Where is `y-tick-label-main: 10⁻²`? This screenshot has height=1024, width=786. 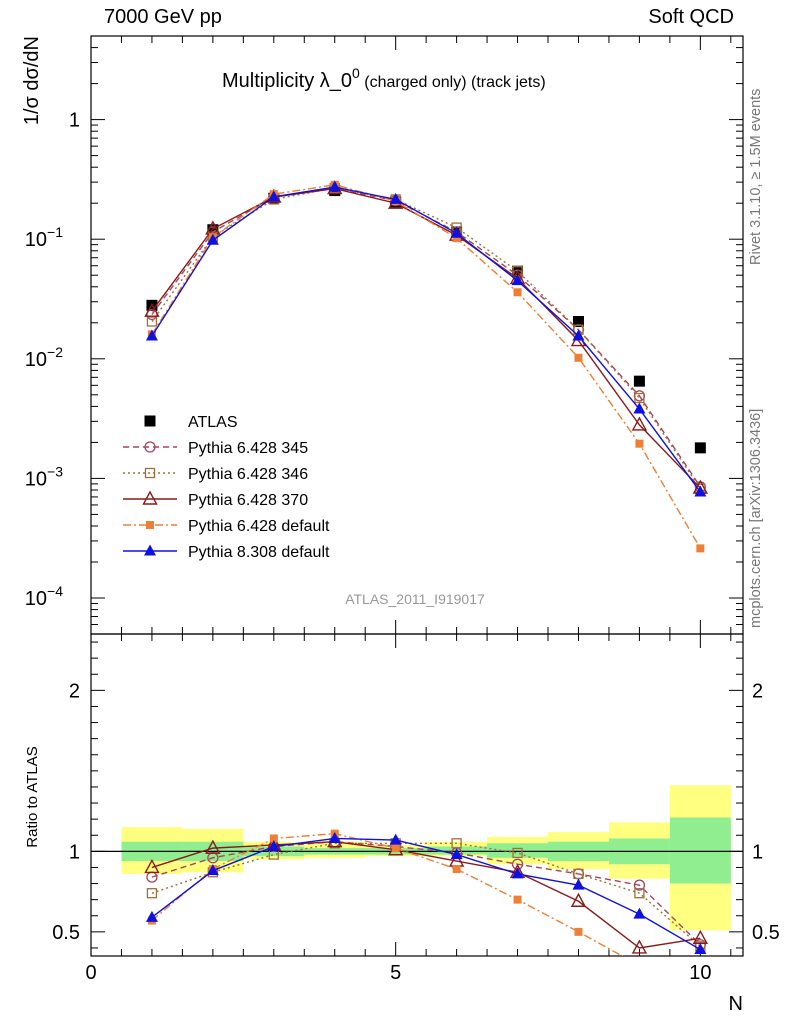
y-tick-label-main: 10⁻² is located at coordinates (44, 357).